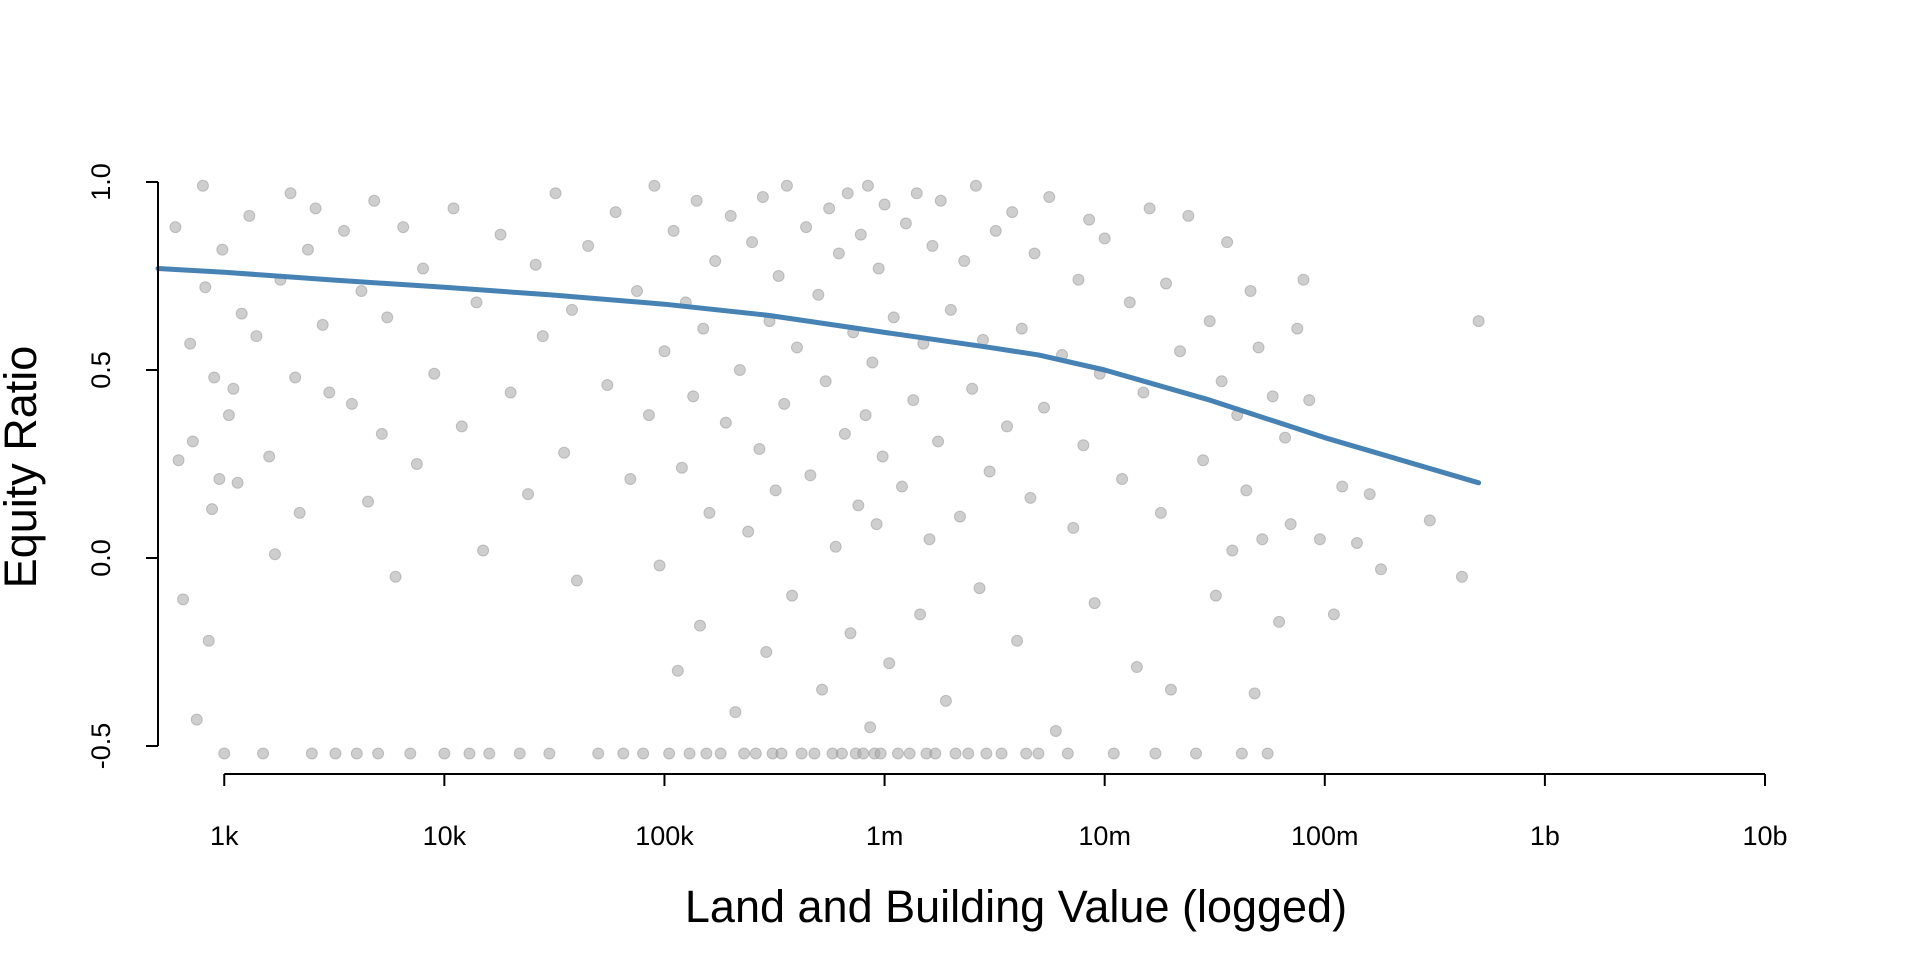 Image resolution: width=1920 pixels, height=960 pixels. I want to click on y-tick-label: 1.0, so click(101, 182).